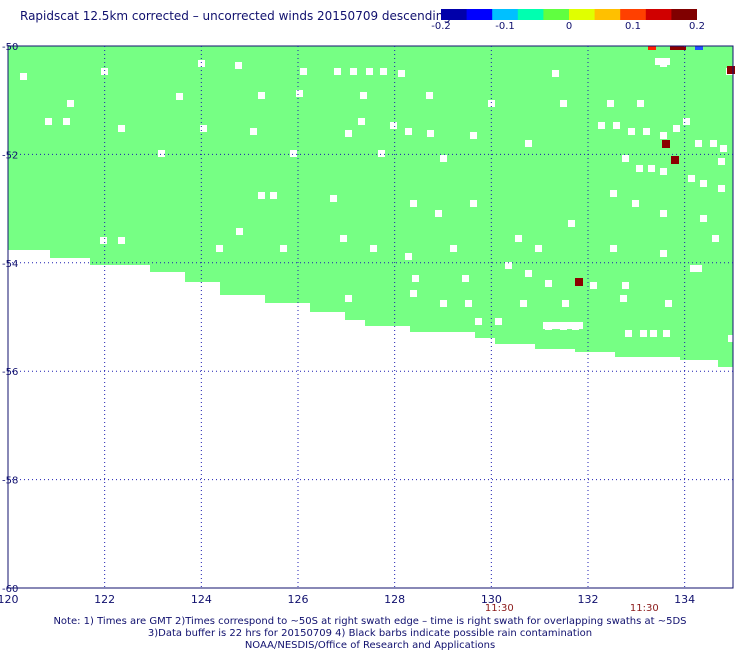  Describe the element at coordinates (505, 26) in the screenshot. I see `colorbar-tick-label: -0.1` at that location.